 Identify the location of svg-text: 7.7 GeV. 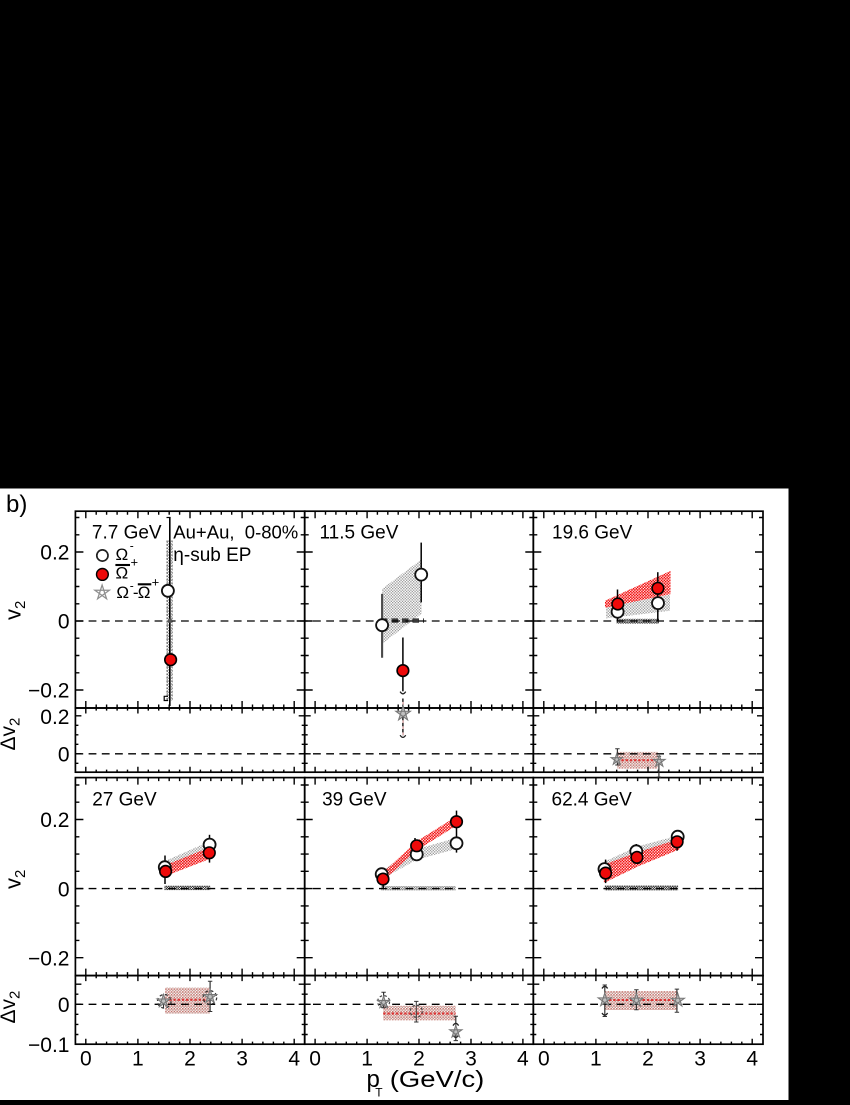
(127, 533).